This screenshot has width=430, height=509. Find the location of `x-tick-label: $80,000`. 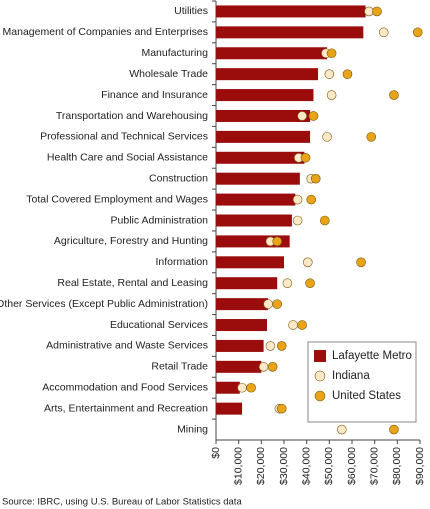

x-tick-label: $80,000 is located at coordinates (397, 466).